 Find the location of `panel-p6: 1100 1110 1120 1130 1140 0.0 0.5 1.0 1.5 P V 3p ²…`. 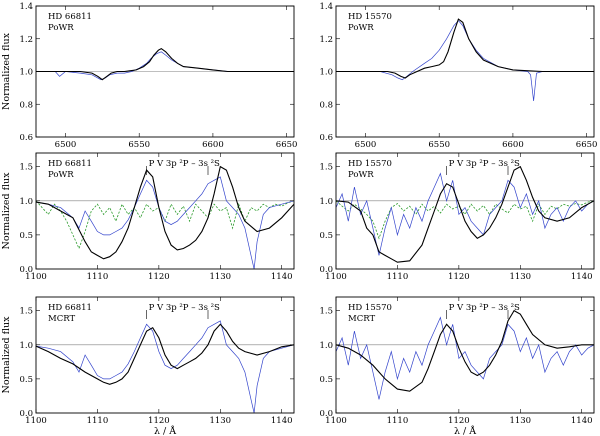

panel-p6: 1100 1110 1120 1130 1140 0.0 0.5 1.0 1.5 P V 3p ²… is located at coordinates (457, 366).